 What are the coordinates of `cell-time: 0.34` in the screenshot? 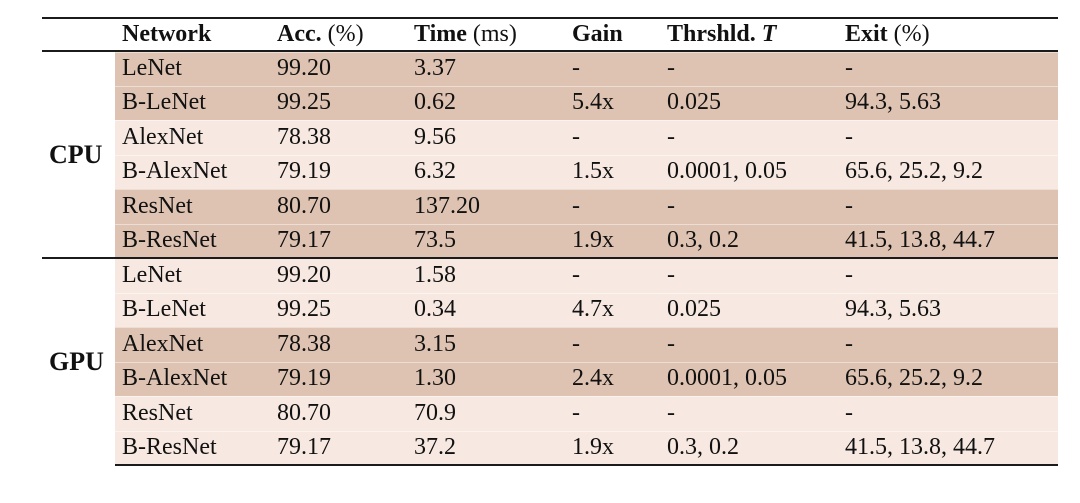 It's located at (486, 309).